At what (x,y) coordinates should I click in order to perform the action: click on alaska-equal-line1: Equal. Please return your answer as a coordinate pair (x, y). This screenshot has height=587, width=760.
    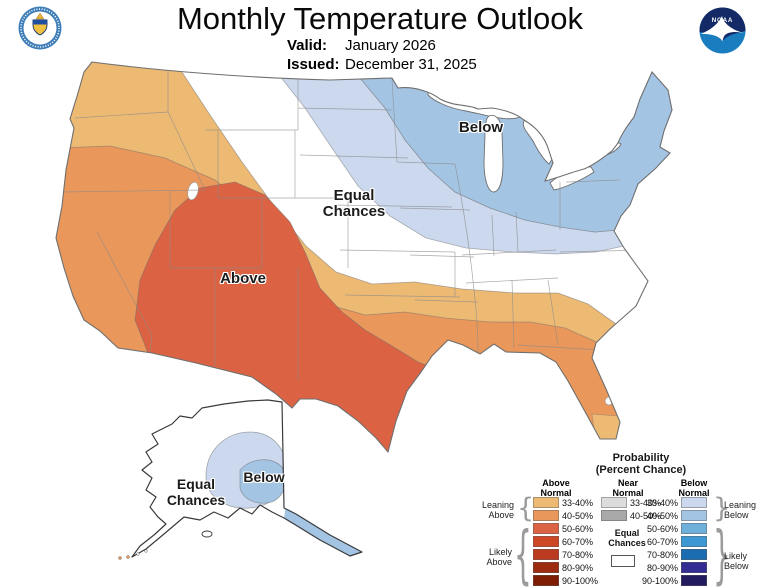
    Looking at the image, I should click on (196, 484).